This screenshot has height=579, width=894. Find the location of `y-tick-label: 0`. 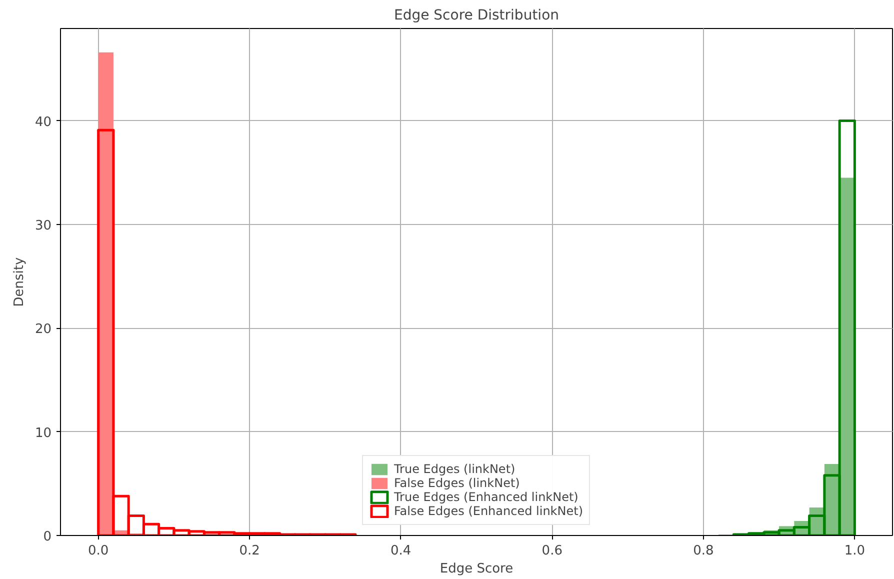

y-tick-label: 0 is located at coordinates (47, 537).